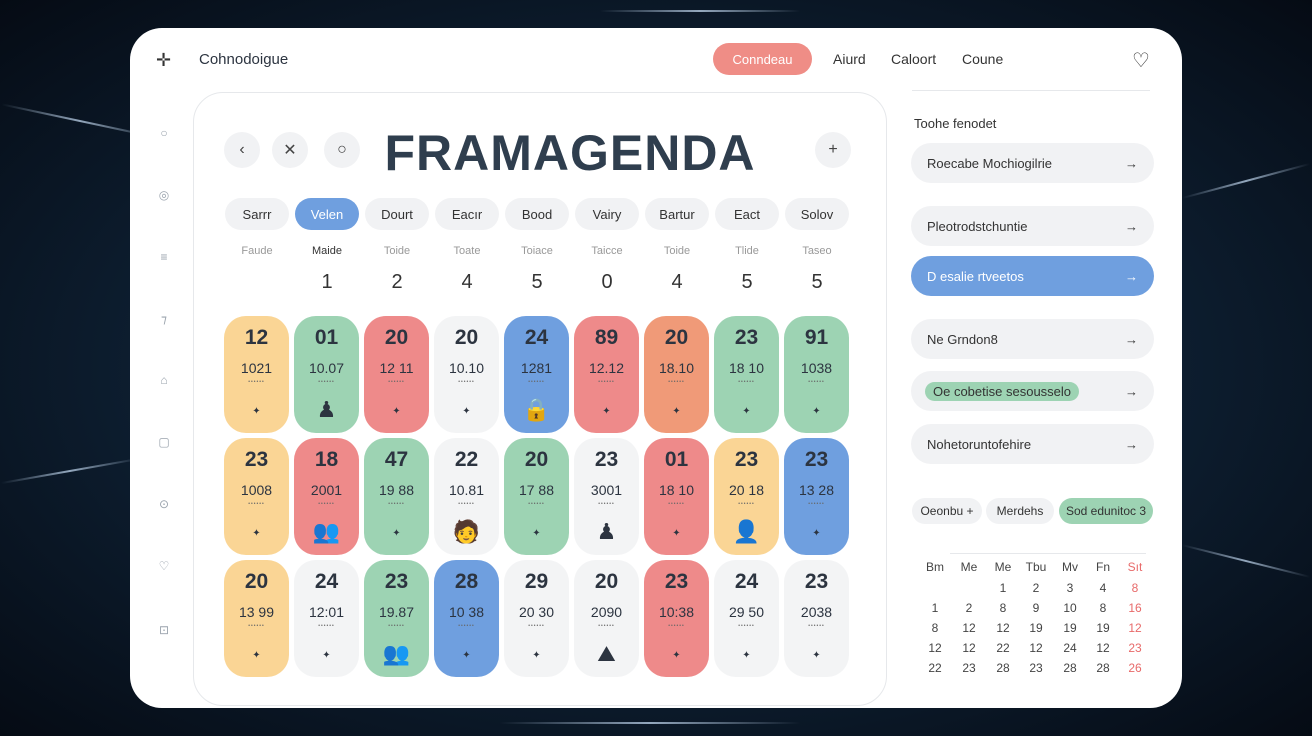 The image size is (1312, 736). I want to click on calendar-date: 10, so click(1070, 608).